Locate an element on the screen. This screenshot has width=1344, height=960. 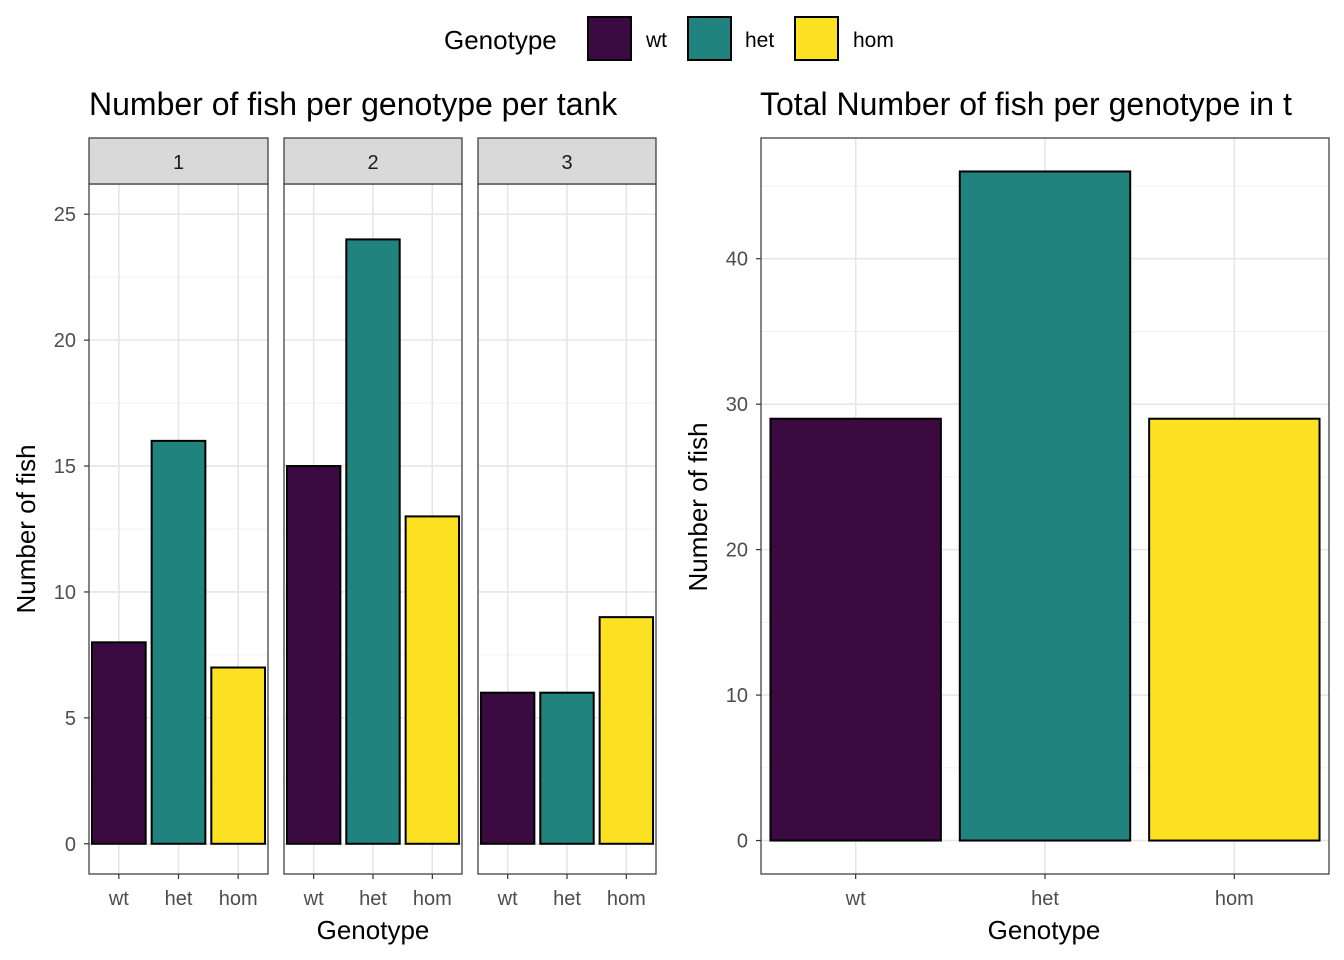
legend-key-wt: wt is located at coordinates (627, 38).